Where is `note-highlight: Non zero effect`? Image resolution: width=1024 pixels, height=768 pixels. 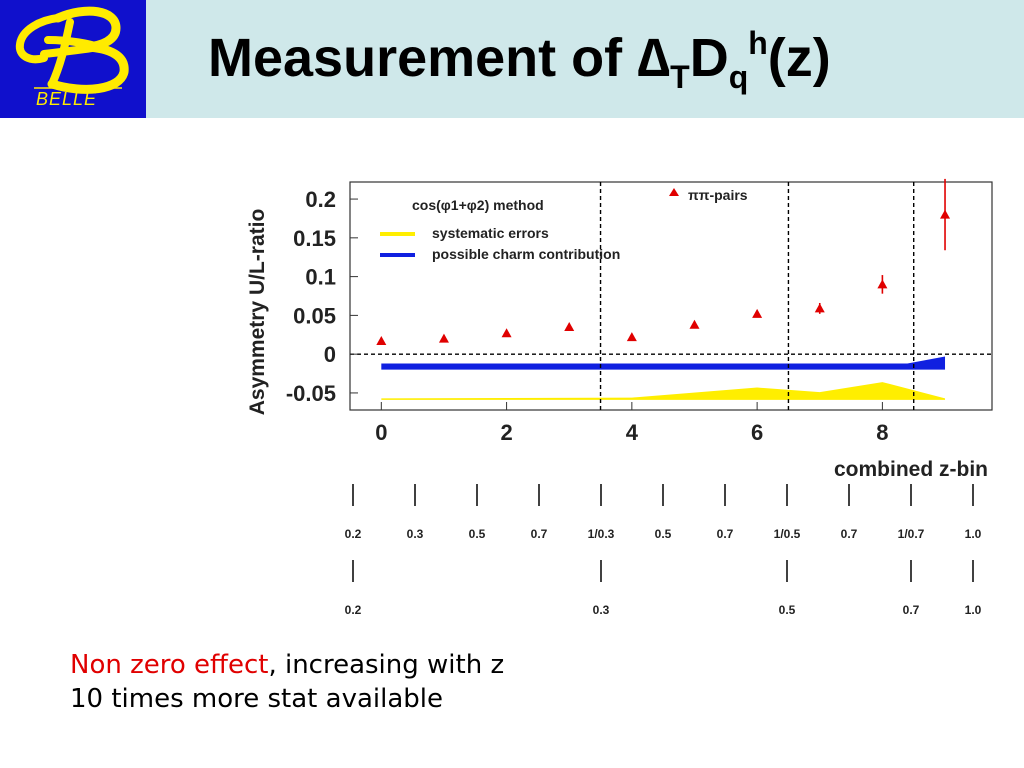
note-highlight: Non zero effect is located at coordinates (169, 665).